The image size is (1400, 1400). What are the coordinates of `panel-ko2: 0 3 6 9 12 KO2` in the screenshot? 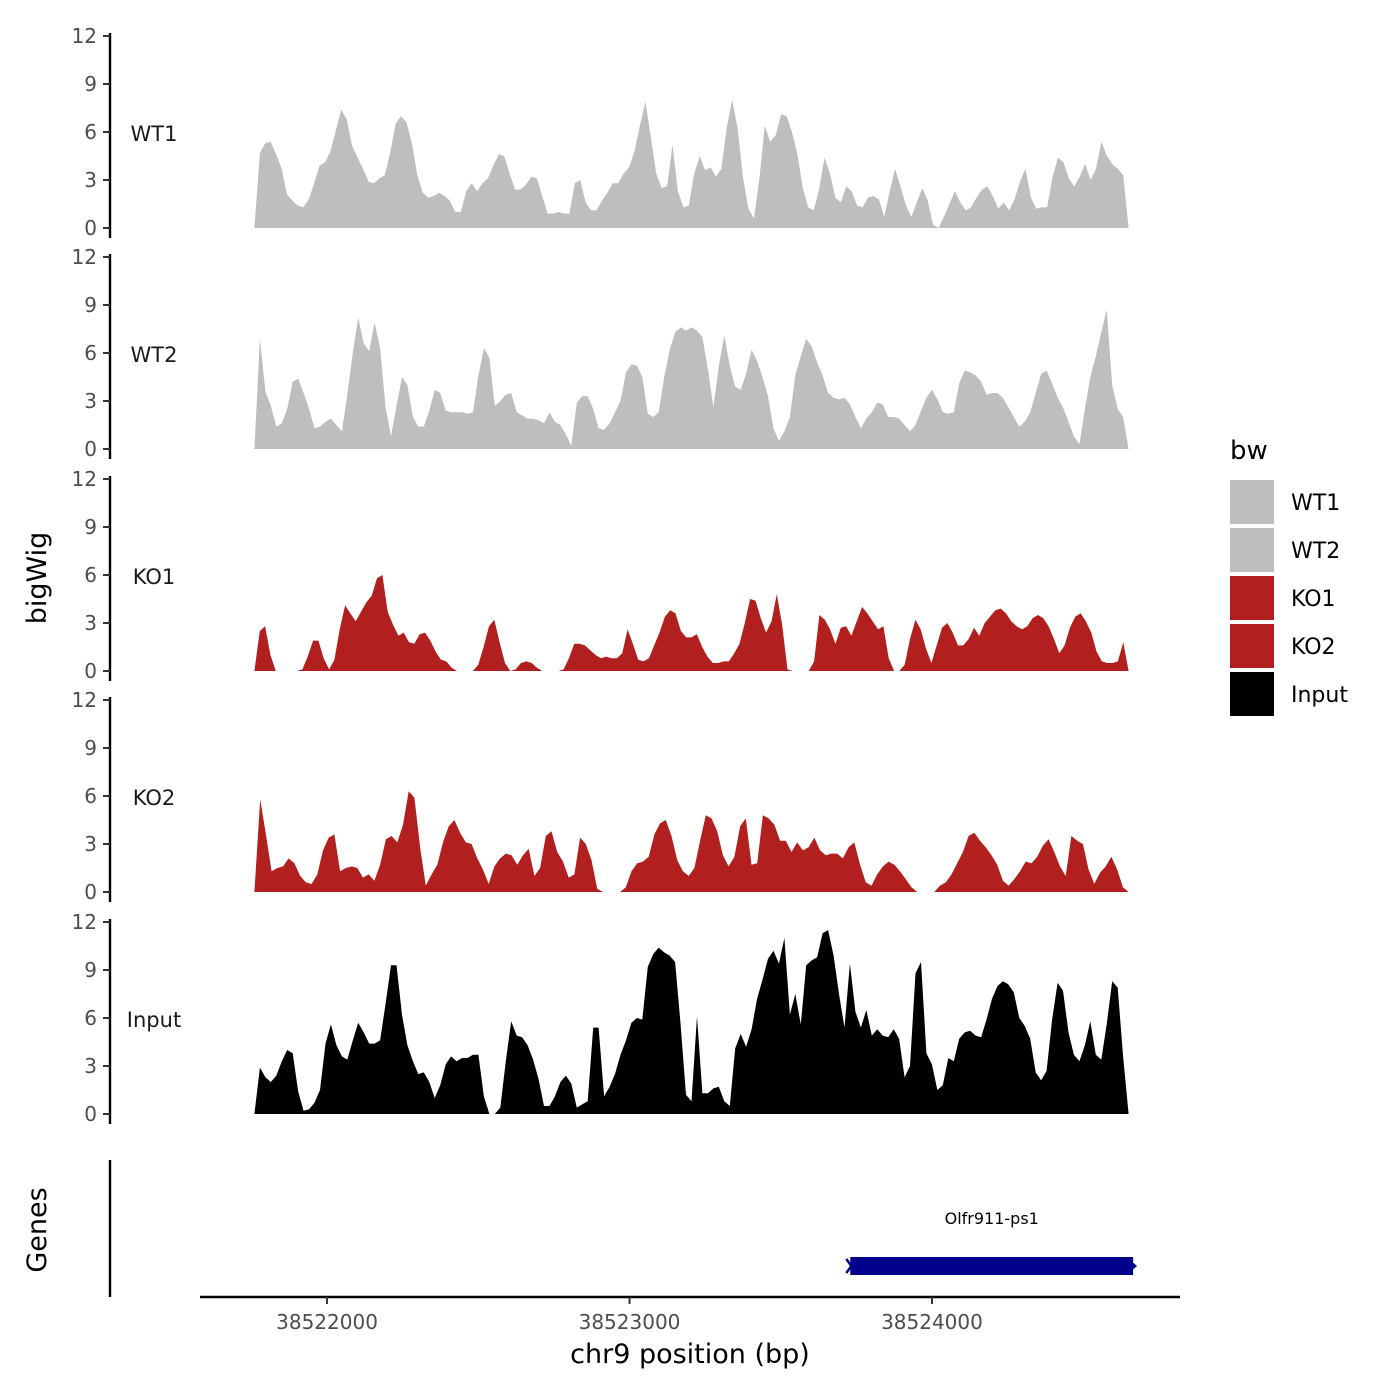 It's located at (600, 796).